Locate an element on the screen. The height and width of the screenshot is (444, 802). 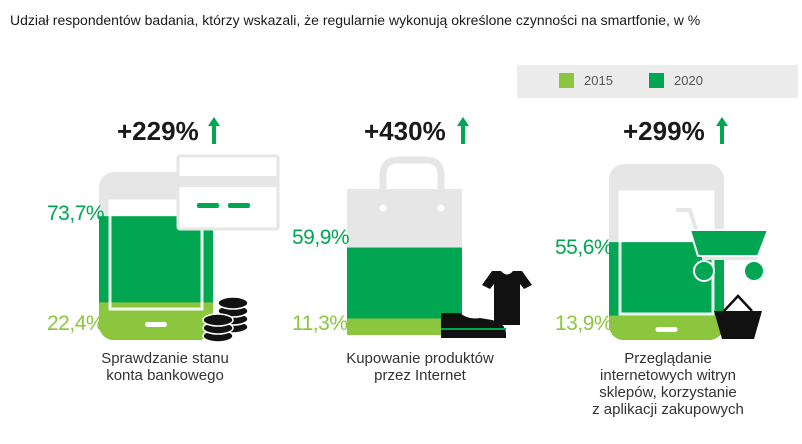
basket-icon is located at coordinates (738, 316).